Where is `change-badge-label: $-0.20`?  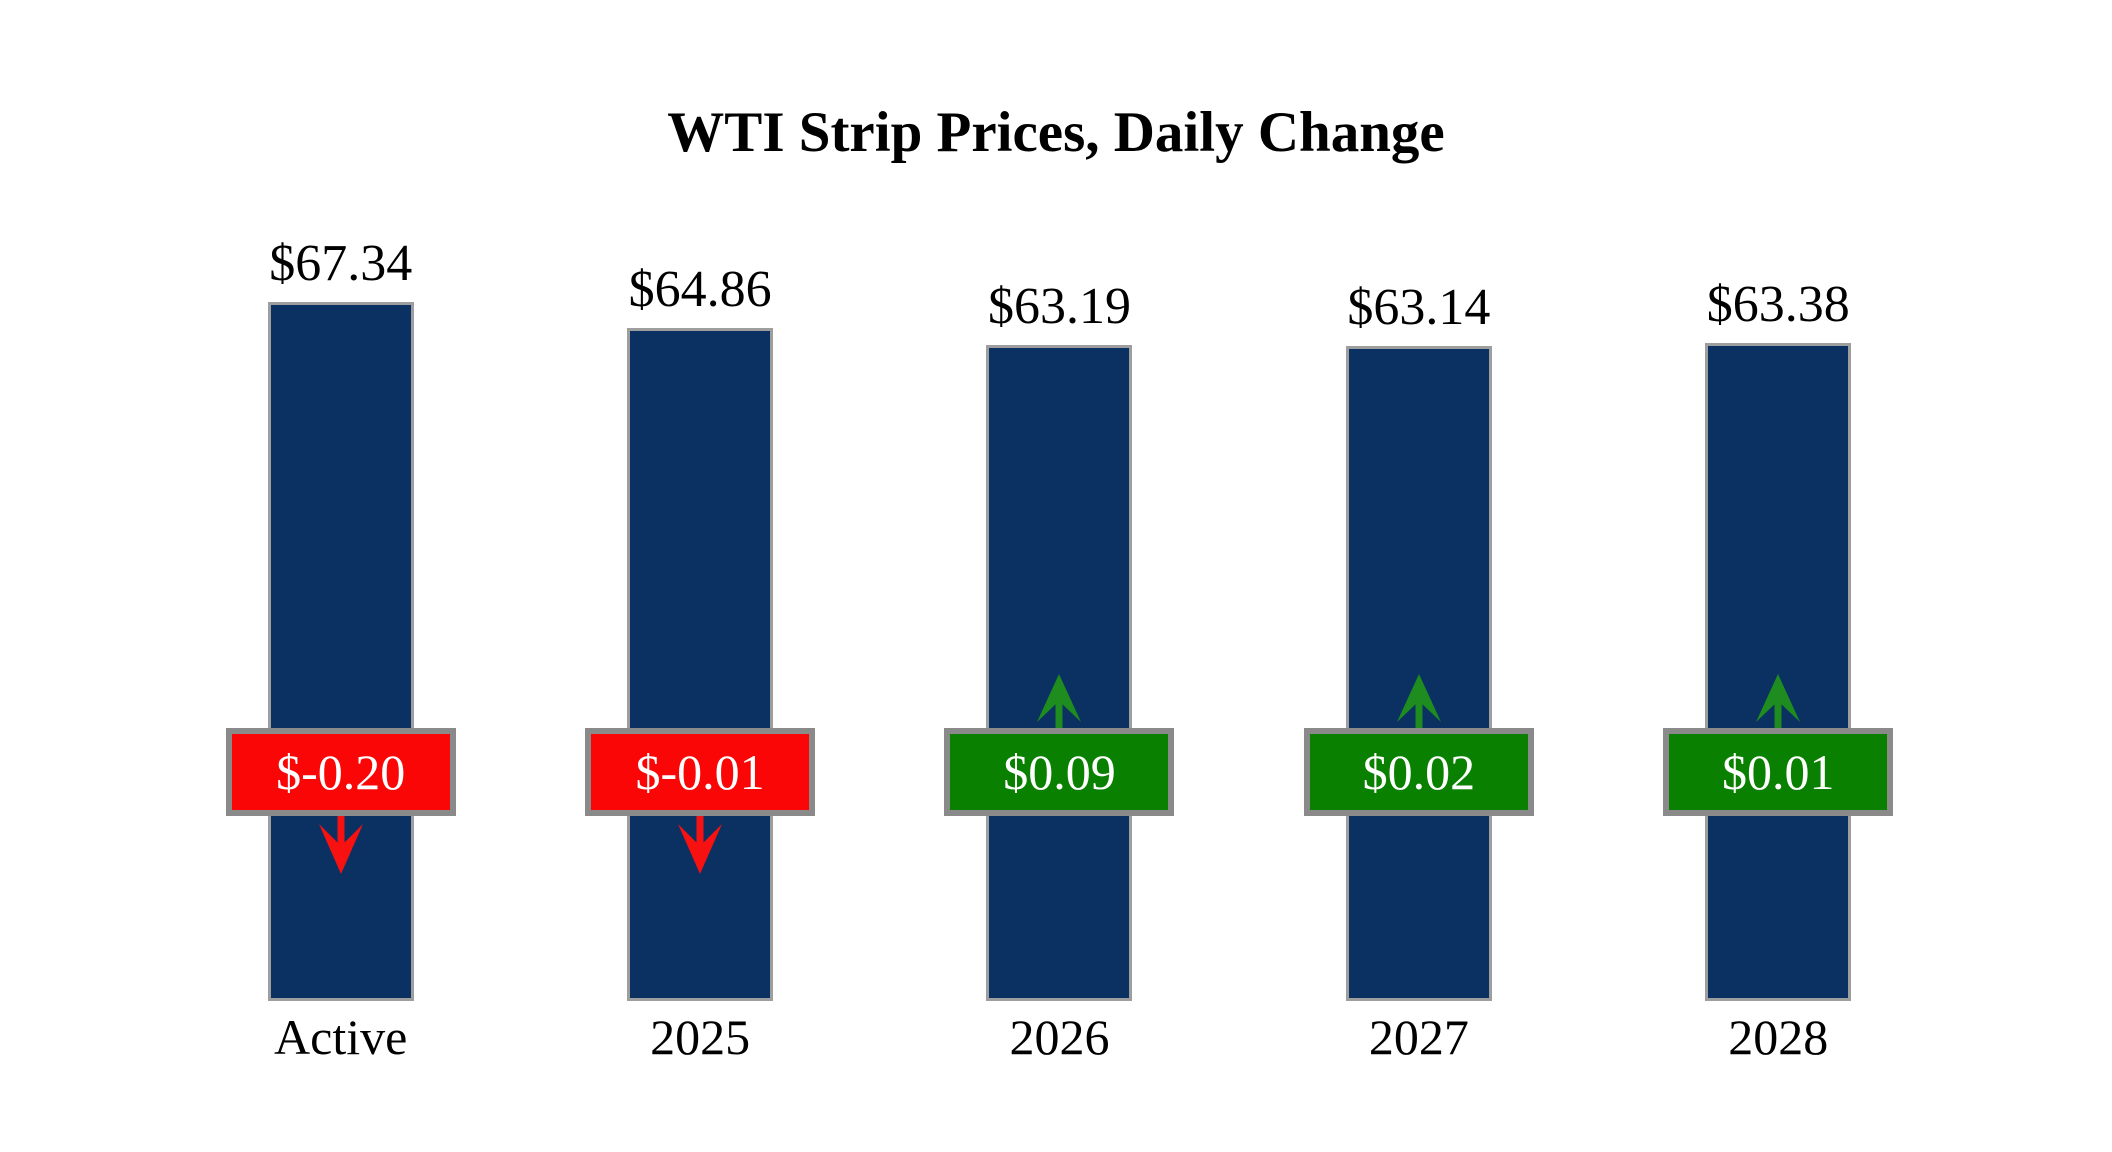 change-badge-label: $-0.20 is located at coordinates (341, 772).